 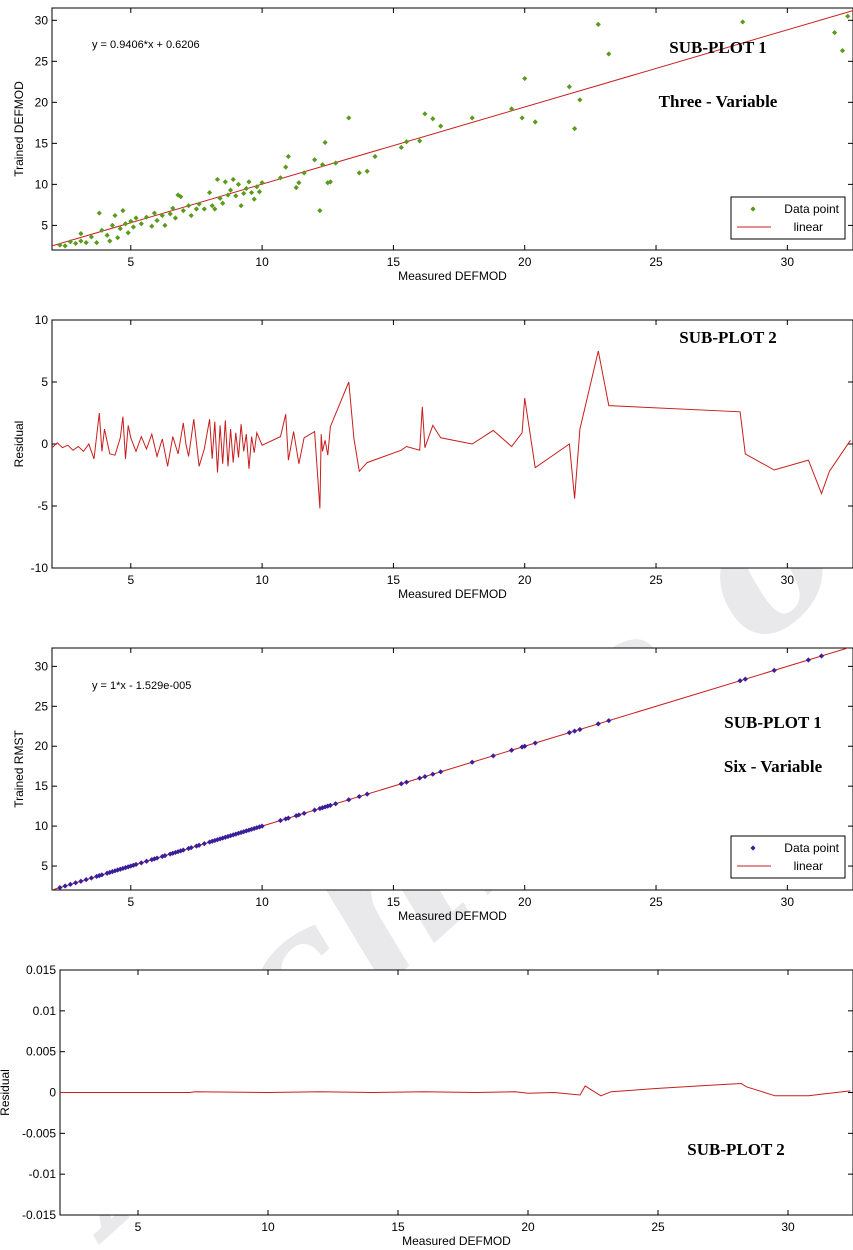 What do you see at coordinates (44, 444) in the screenshot?
I see `y-tick-label: 0` at bounding box center [44, 444].